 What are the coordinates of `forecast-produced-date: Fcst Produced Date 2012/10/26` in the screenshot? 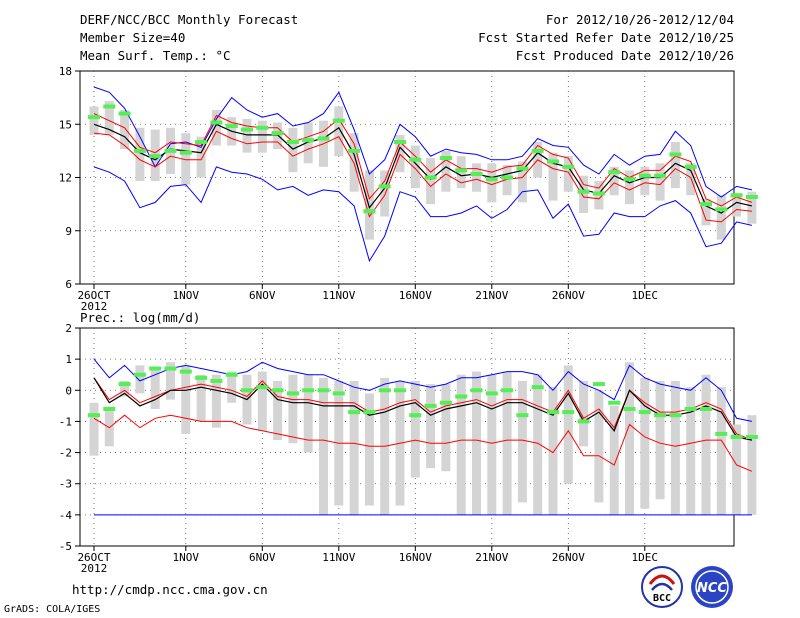 It's located at (625, 55).